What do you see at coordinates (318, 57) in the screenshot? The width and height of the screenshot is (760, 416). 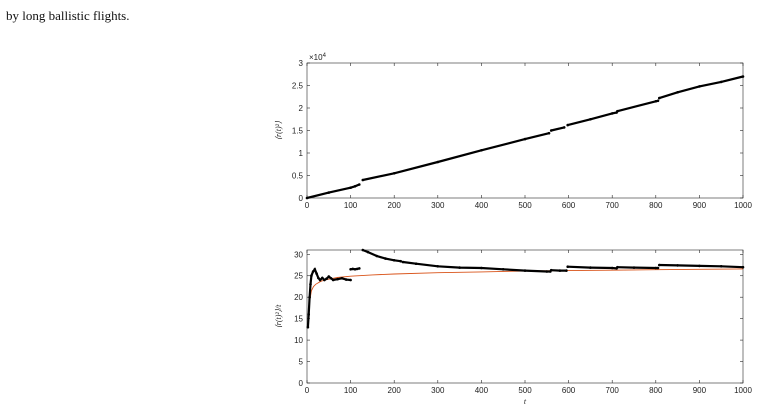 I see `y-axis-multiplier: ×104` at bounding box center [318, 57].